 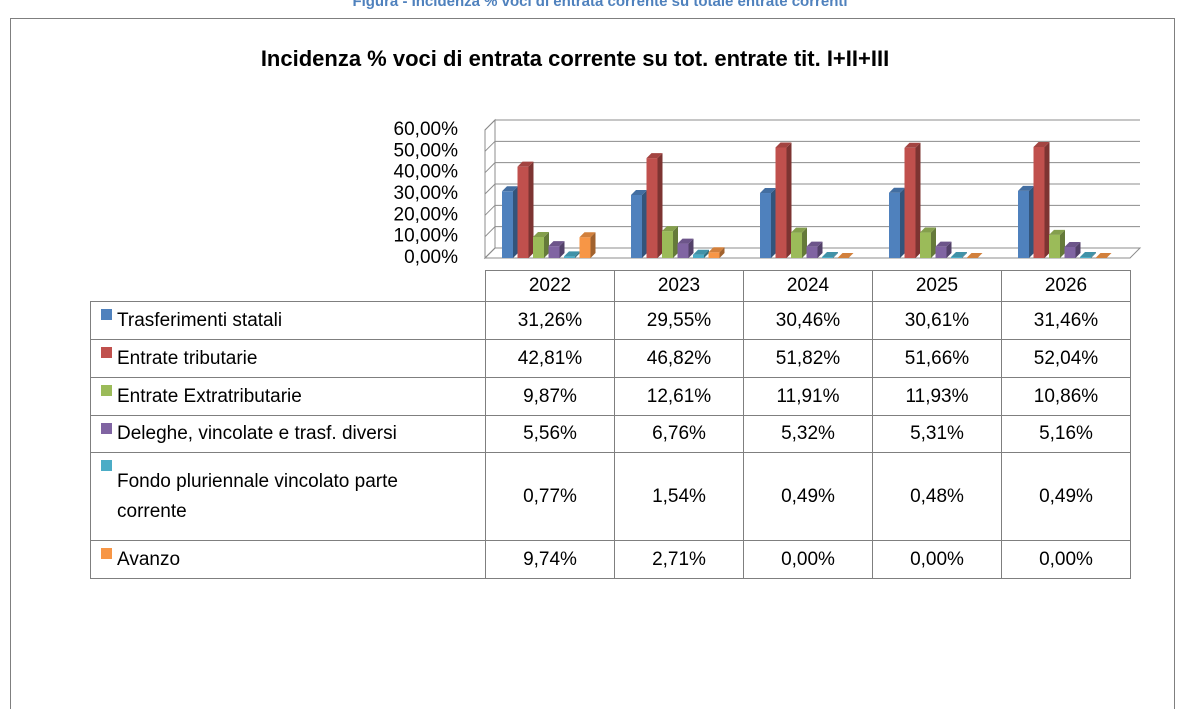 What do you see at coordinates (808, 396) in the screenshot?
I see `table-value: 11,91%` at bounding box center [808, 396].